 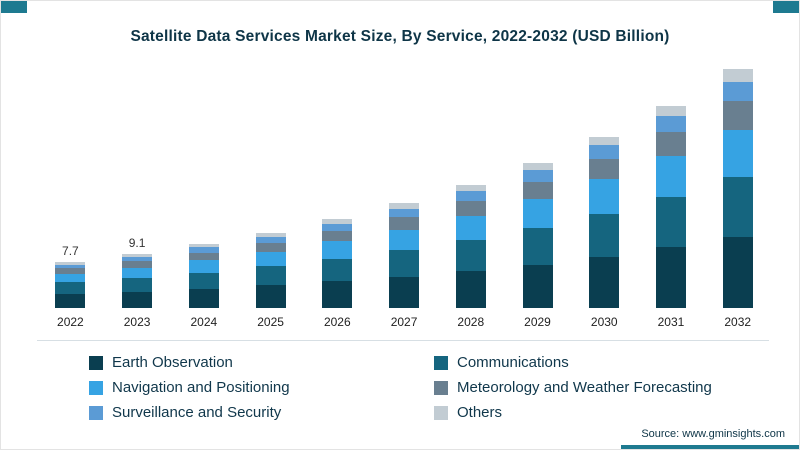 I want to click on corner-accent-left, so click(x=14, y=7).